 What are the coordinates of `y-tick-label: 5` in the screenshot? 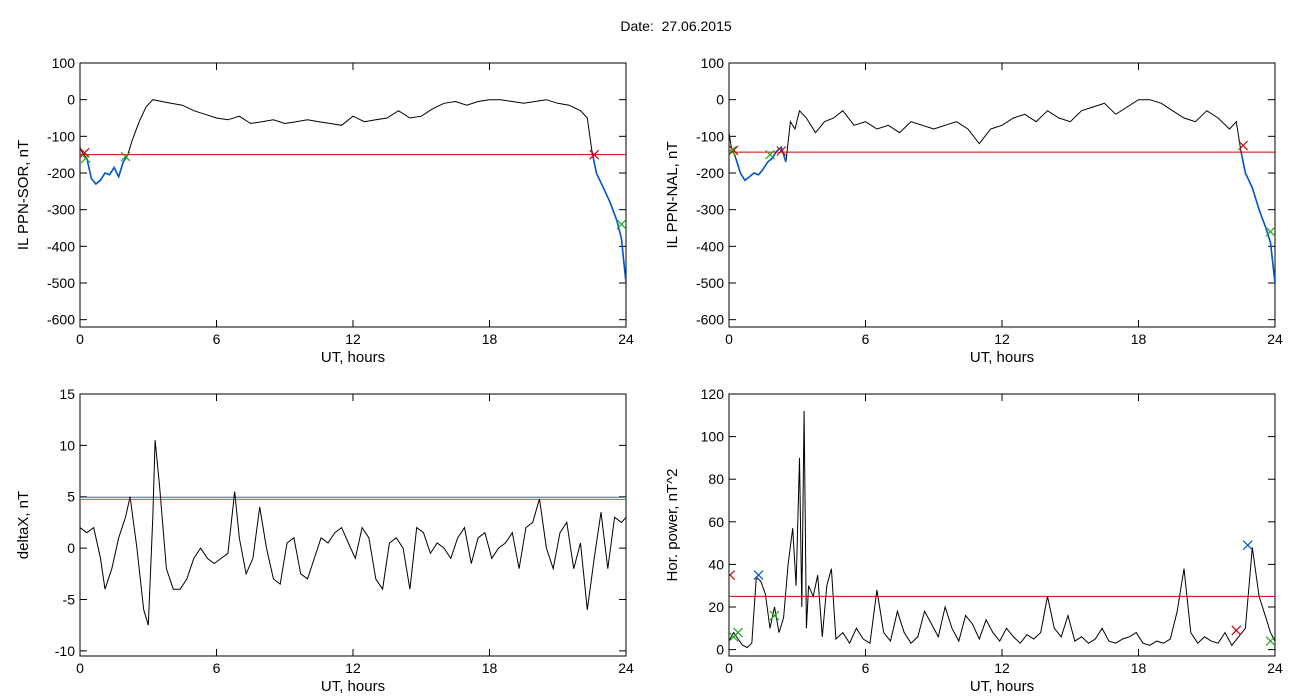 It's located at (71, 497).